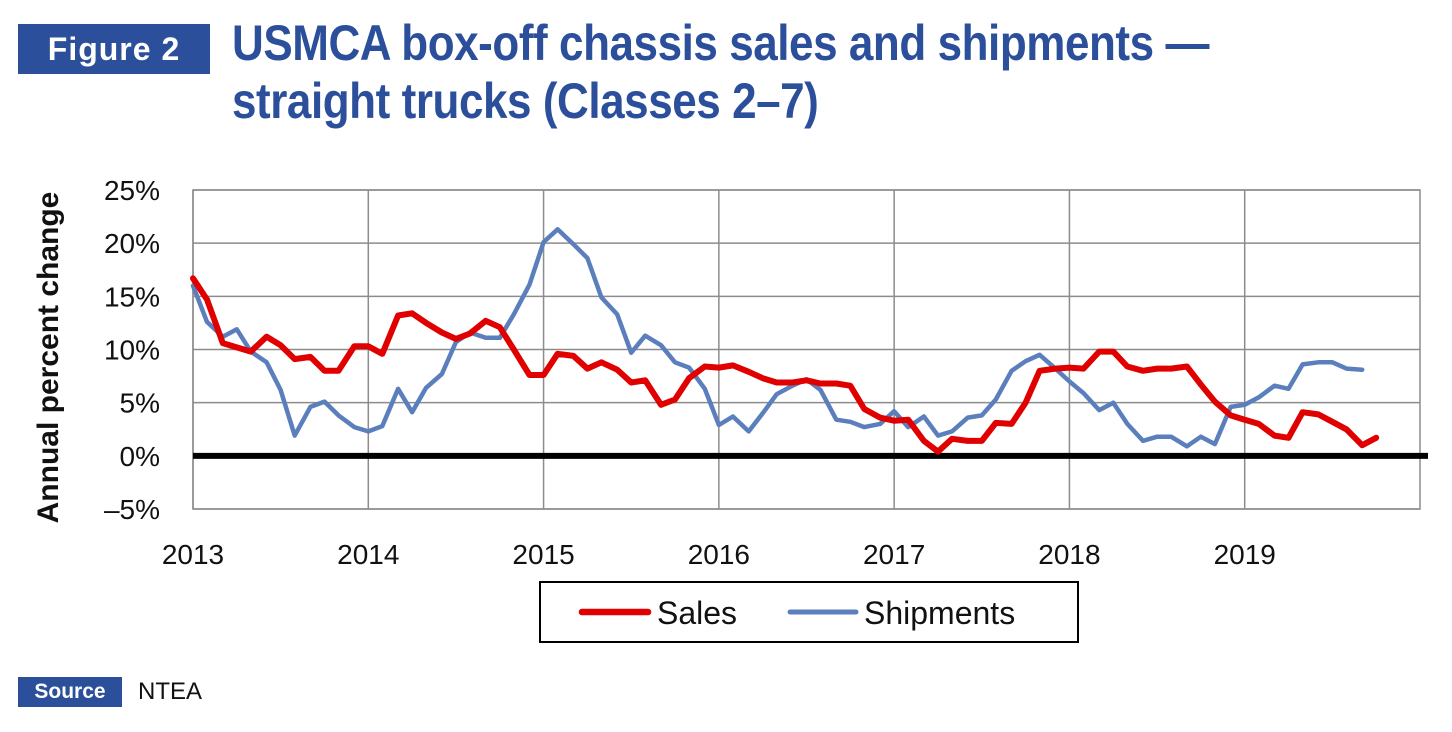 This screenshot has height=732, width=1452. Describe the element at coordinates (140, 403) in the screenshot. I see `y-tick-label: 5%` at that location.